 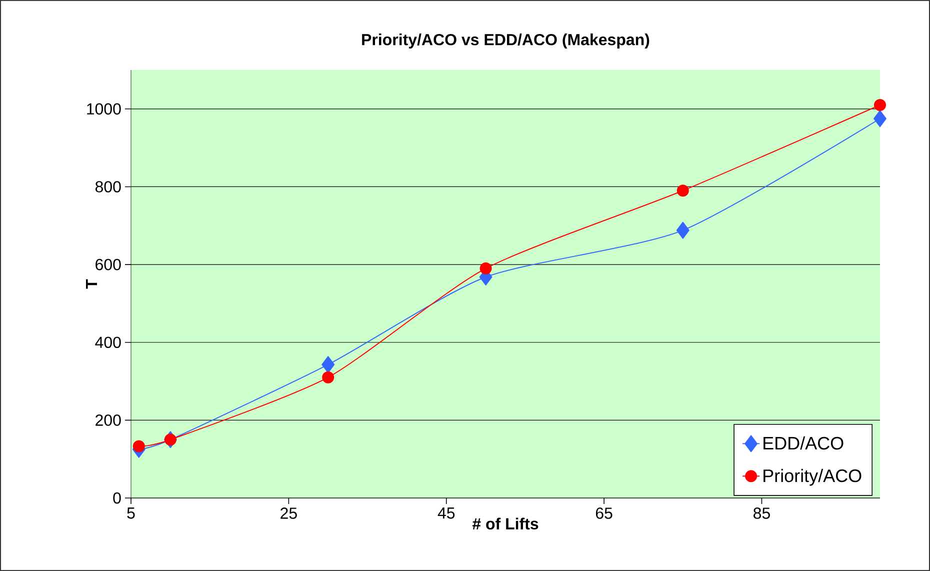 I want to click on legend-label: Priority/ACO, so click(x=813, y=477).